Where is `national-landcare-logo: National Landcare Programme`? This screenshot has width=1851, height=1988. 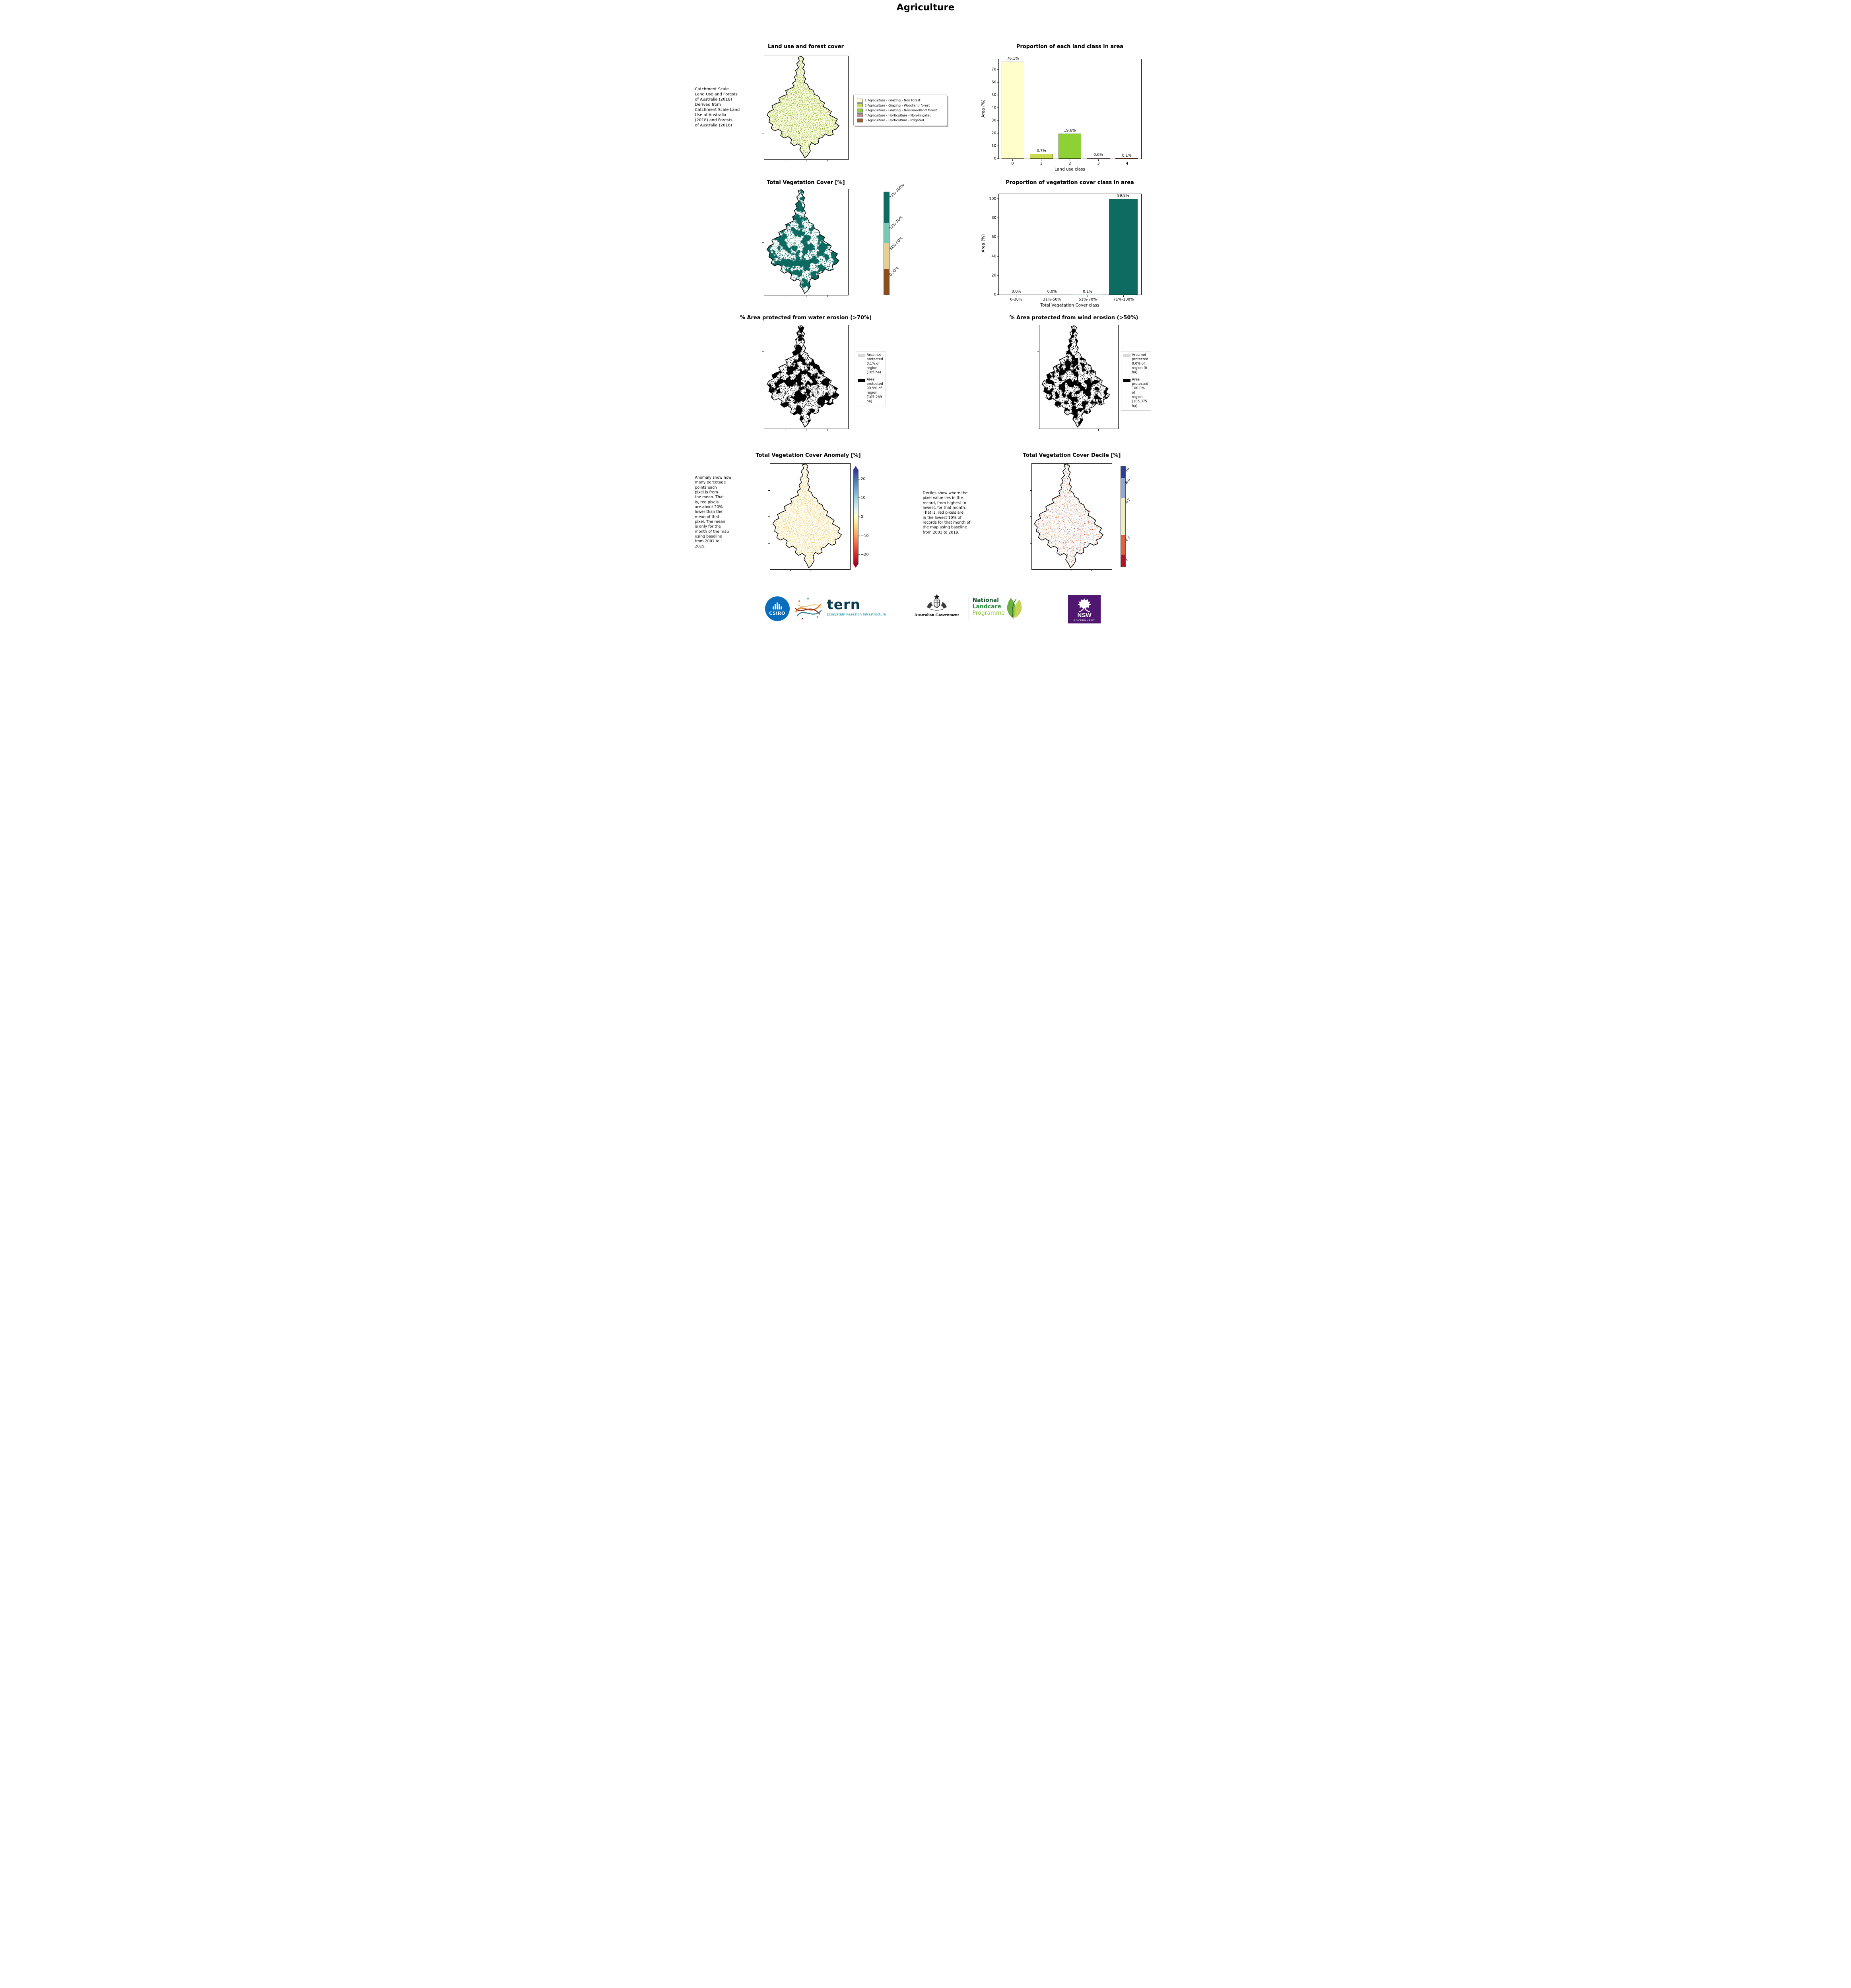 national-landcare-logo: National Landcare Programme is located at coordinates (989, 606).